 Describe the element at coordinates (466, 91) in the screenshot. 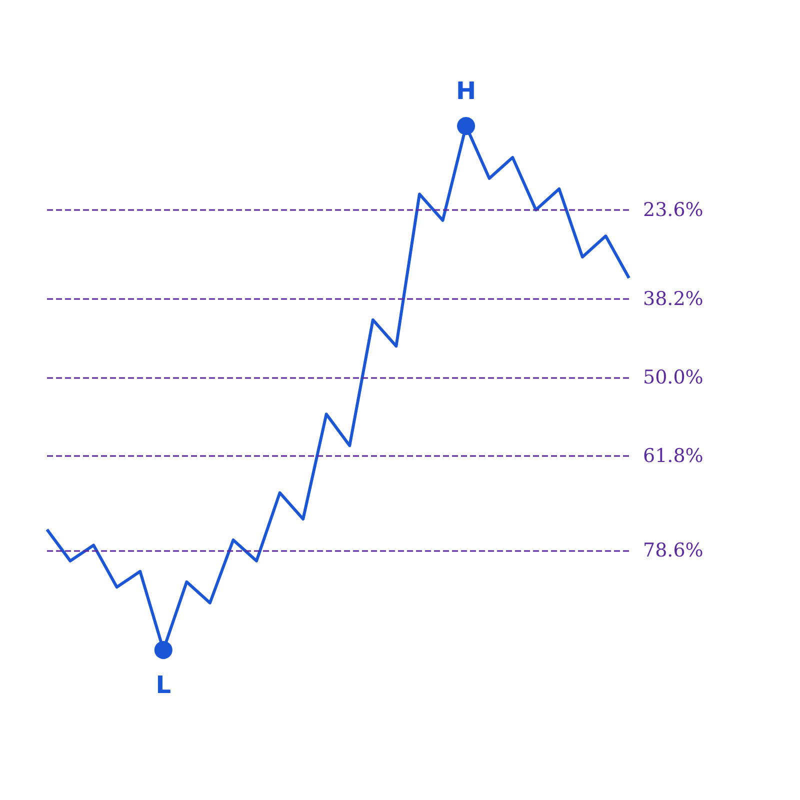

I see `annotation: H` at that location.